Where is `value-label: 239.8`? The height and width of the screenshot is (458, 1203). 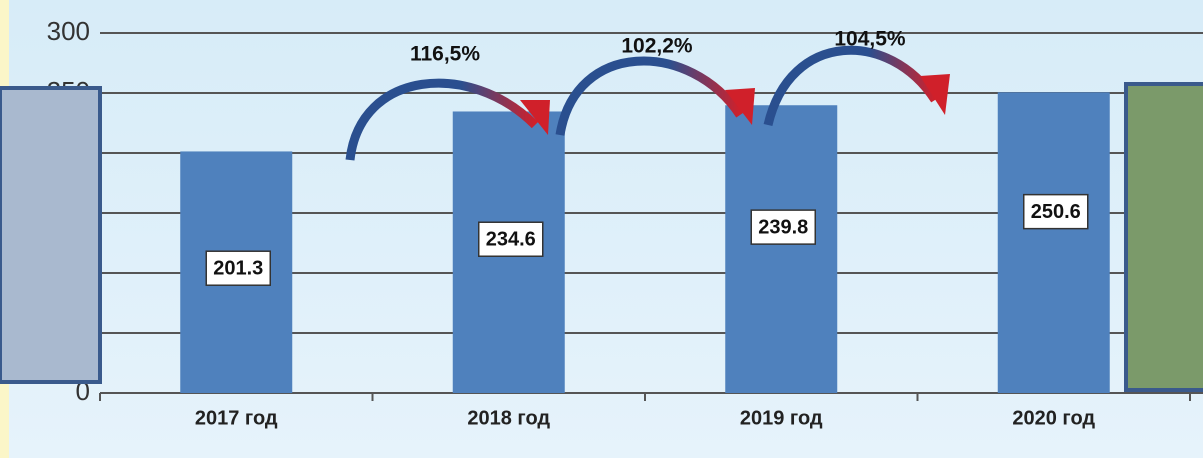 value-label: 239.8 is located at coordinates (783, 227).